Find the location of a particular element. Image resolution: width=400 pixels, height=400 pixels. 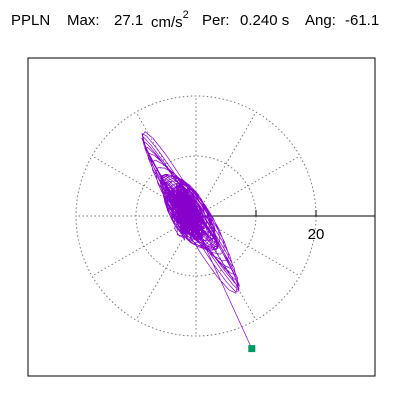

end-marker is located at coordinates (252, 349).